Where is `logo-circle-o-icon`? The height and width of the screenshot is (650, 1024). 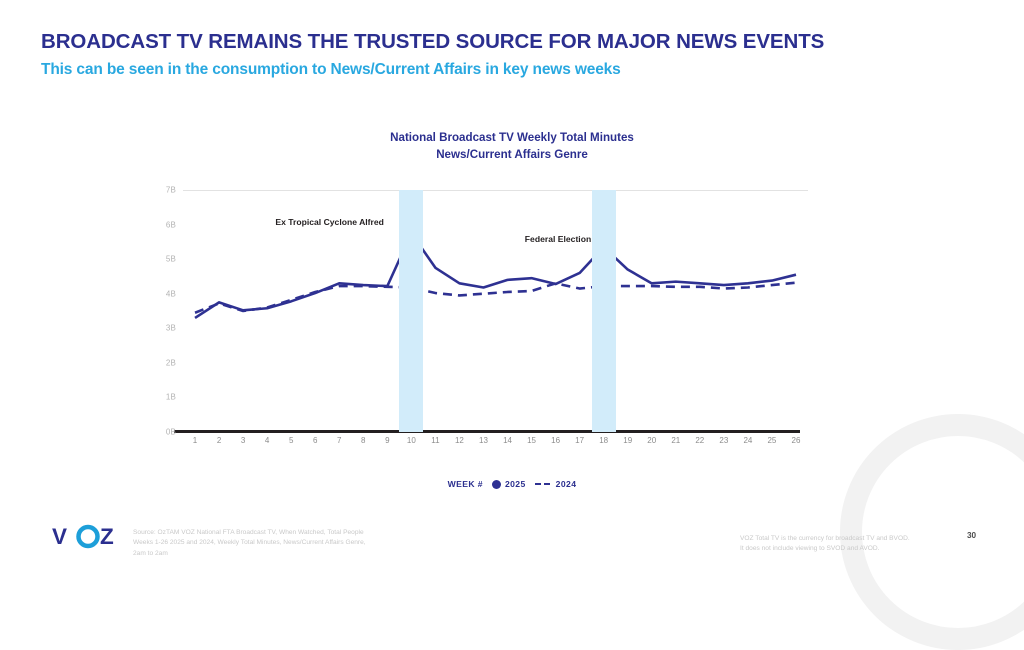 logo-circle-o-icon is located at coordinates (88, 536).